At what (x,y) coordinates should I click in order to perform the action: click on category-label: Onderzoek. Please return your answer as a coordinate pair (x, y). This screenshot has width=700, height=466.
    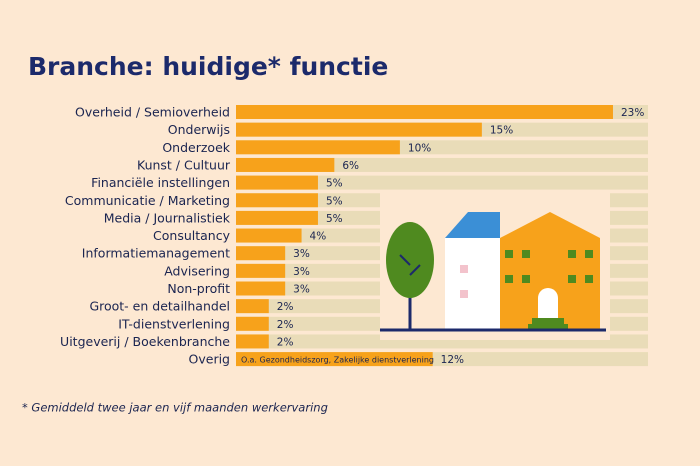
    Looking at the image, I should click on (196, 147).